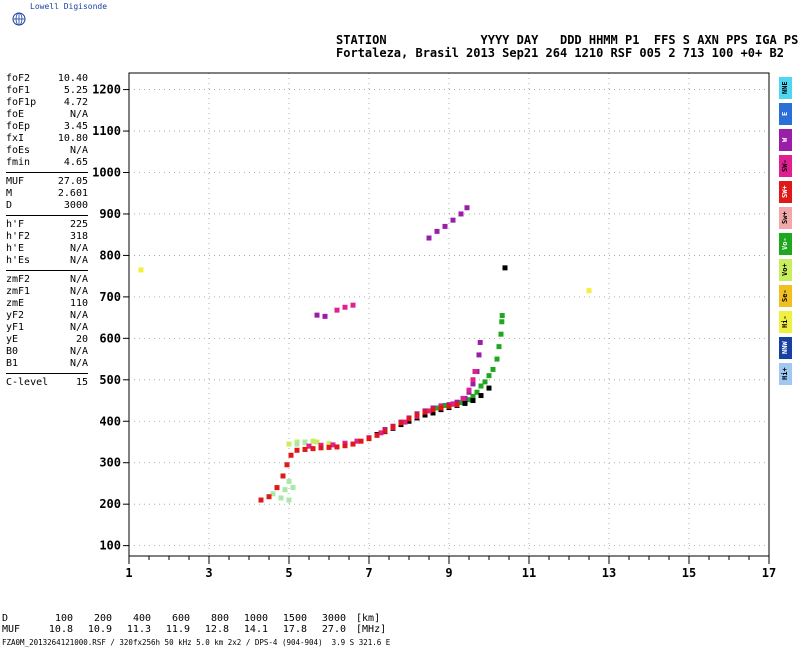  Describe the element at coordinates (110, 546) in the screenshot. I see `y-tick-label: 100` at that location.